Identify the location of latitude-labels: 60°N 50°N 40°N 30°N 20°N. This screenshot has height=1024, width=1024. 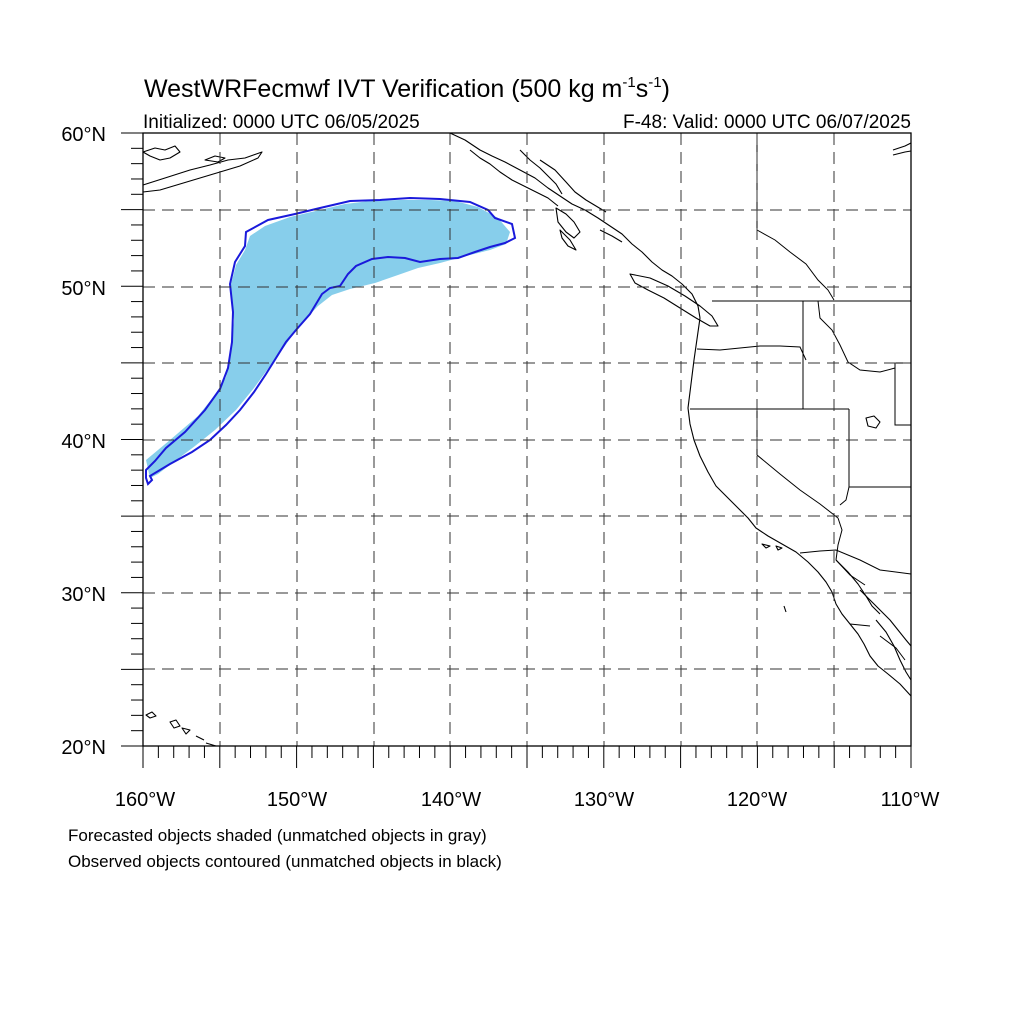
(83, 441).